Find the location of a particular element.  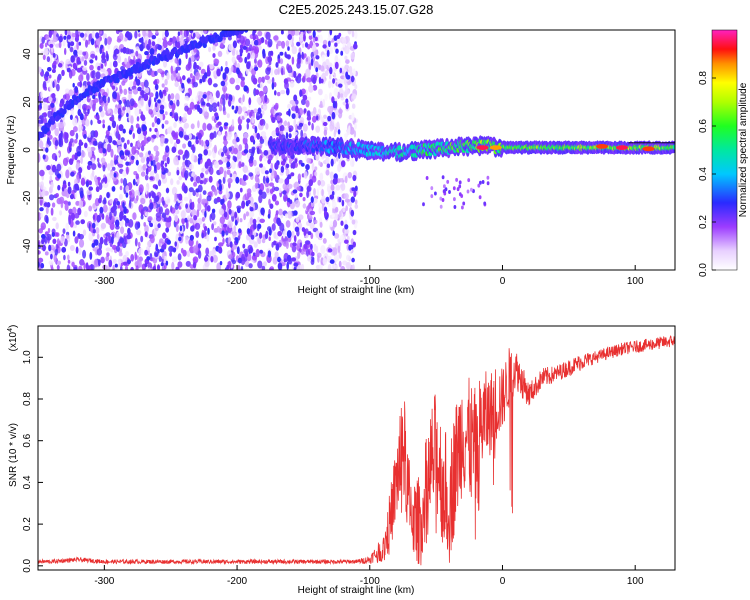

bottom-y-tick-label: 0.6 is located at coordinates (27, 440).